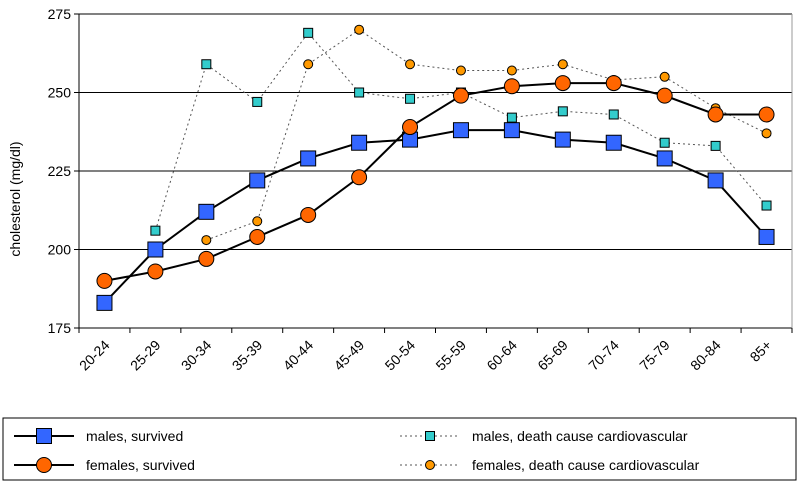  What do you see at coordinates (247, 355) in the screenshot?
I see `x-tick-label: 35-39` at bounding box center [247, 355].